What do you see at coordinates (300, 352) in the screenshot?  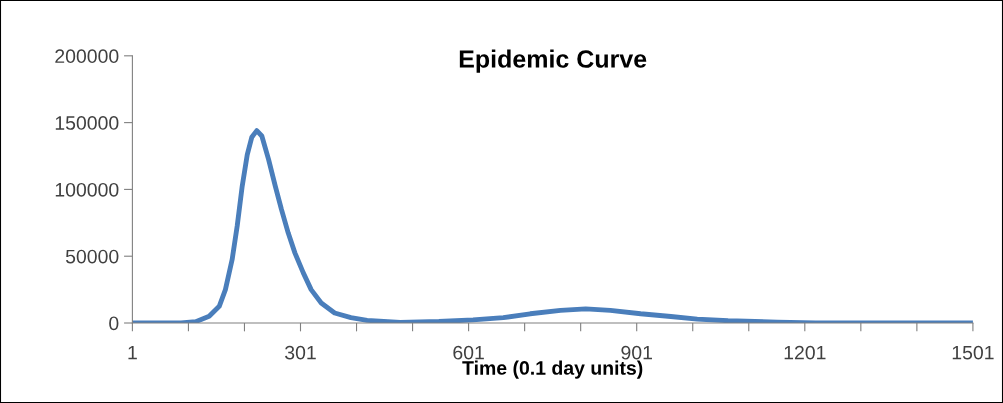 I see `x-tick-label: 301` at bounding box center [300, 352].